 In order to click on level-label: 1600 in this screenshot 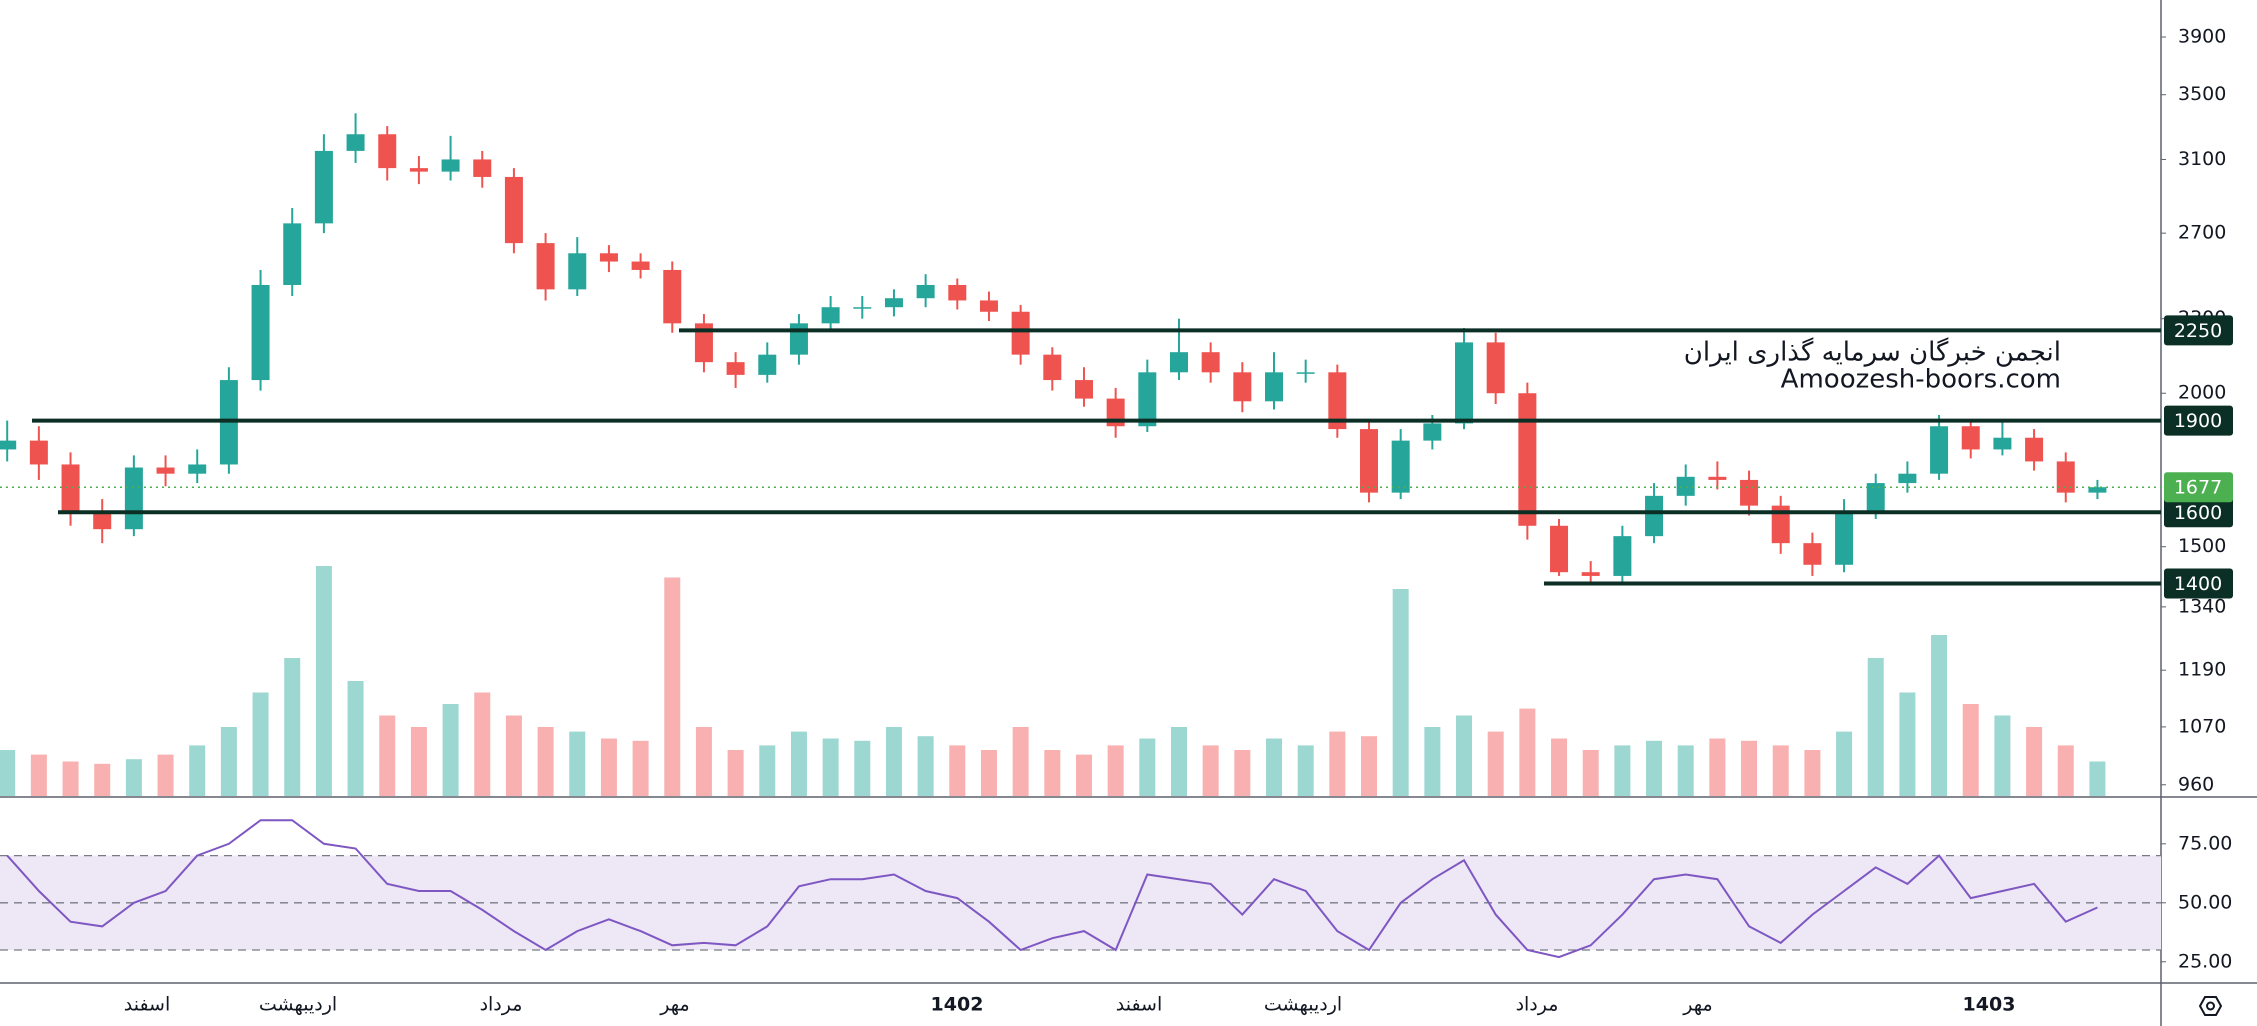, I will do `click(2198, 513)`.